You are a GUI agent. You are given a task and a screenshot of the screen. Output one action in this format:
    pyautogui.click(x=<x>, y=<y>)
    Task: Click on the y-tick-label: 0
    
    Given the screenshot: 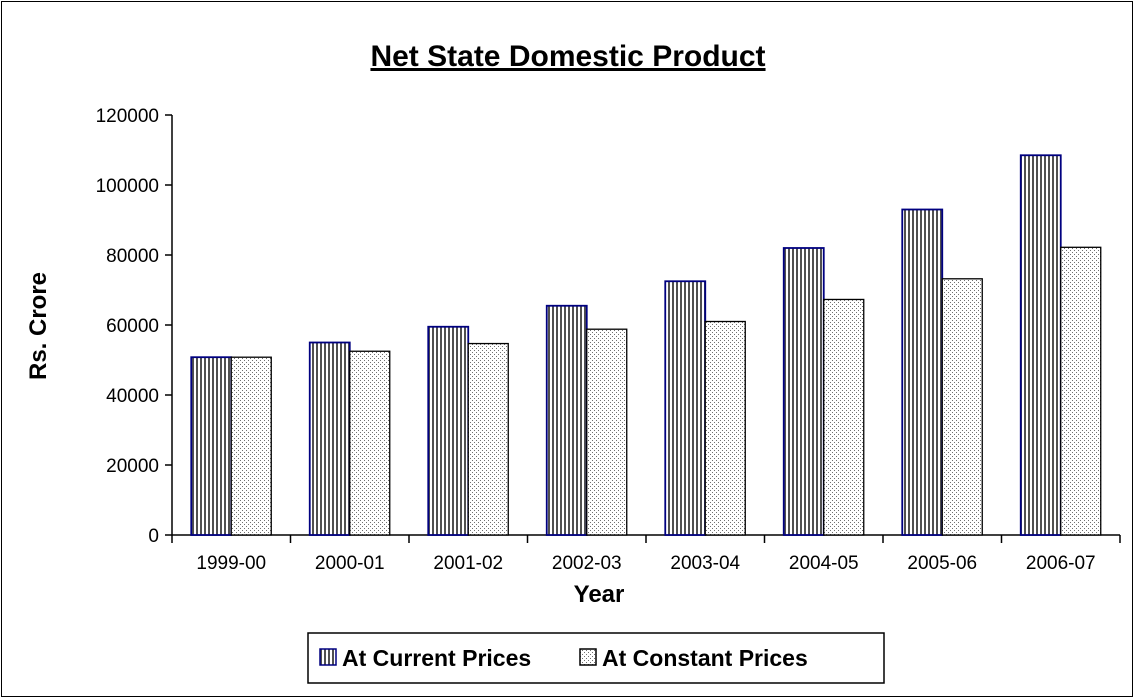 What is the action you would take?
    pyautogui.click(x=153, y=536)
    